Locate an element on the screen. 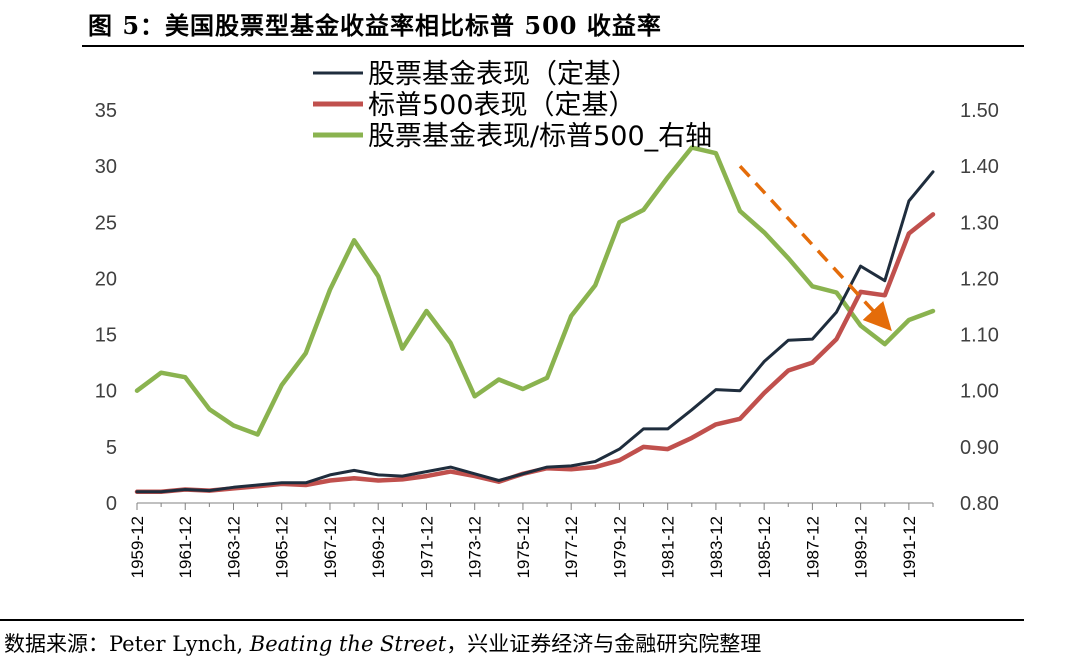 The height and width of the screenshot is (669, 1080). annotation-layer is located at coordinates (815, 248).